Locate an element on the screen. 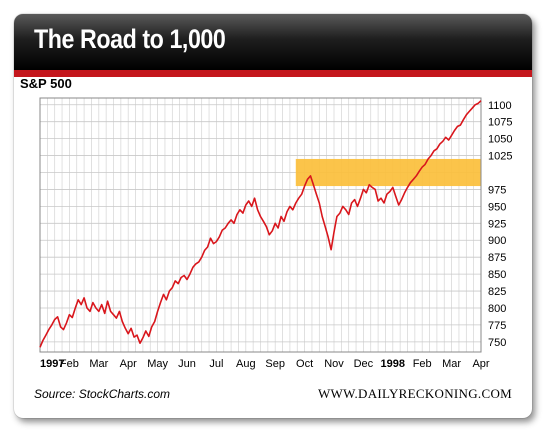  y-tick-label: 950 is located at coordinates (497, 207).